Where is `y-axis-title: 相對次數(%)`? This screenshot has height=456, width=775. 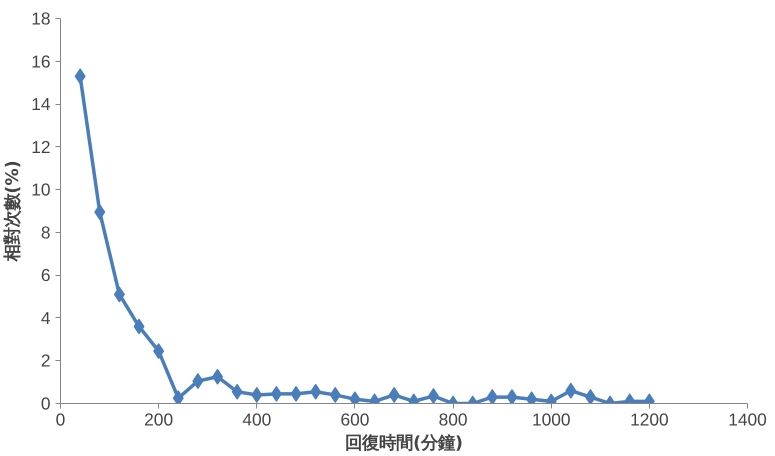
y-axis-title: 相對次數(%) is located at coordinates (13, 211).